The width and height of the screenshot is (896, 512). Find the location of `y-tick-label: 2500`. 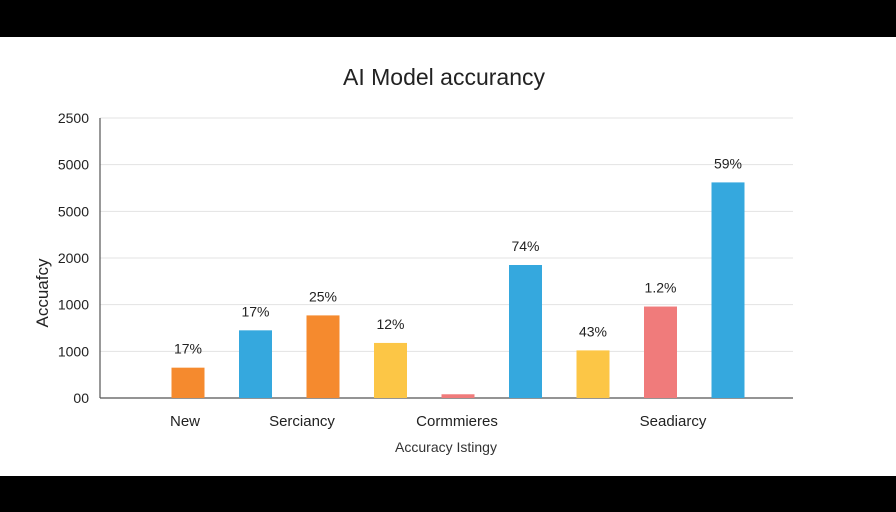

y-tick-label: 2500 is located at coordinates (73, 118).